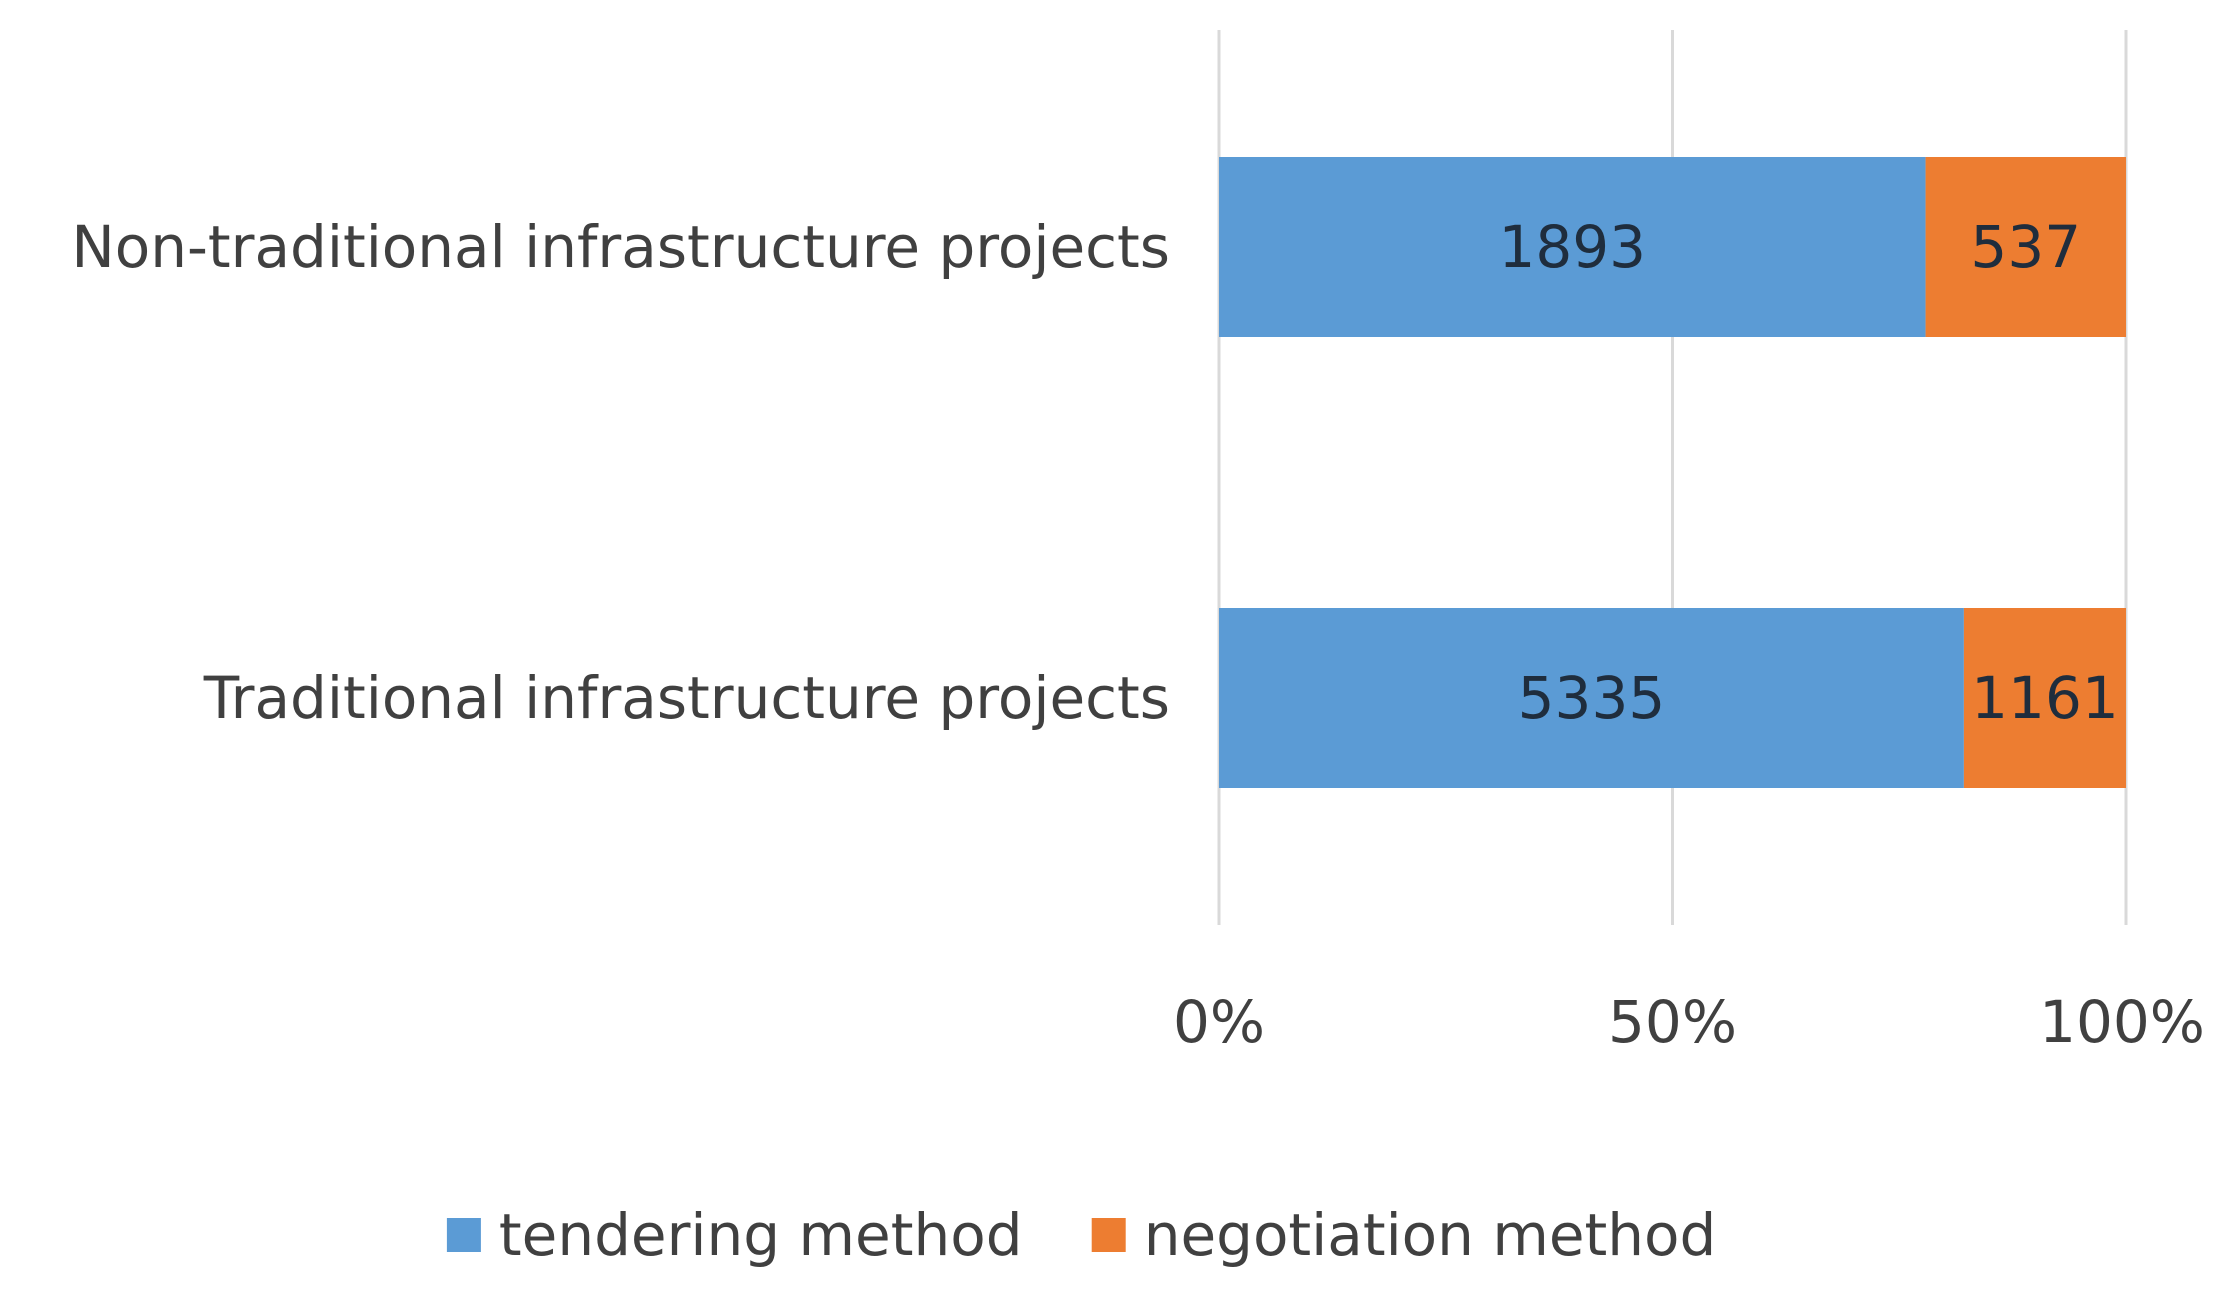 Image resolution: width=2217 pixels, height=1303 pixels. I want to click on data-label: 1161, so click(2045, 698).